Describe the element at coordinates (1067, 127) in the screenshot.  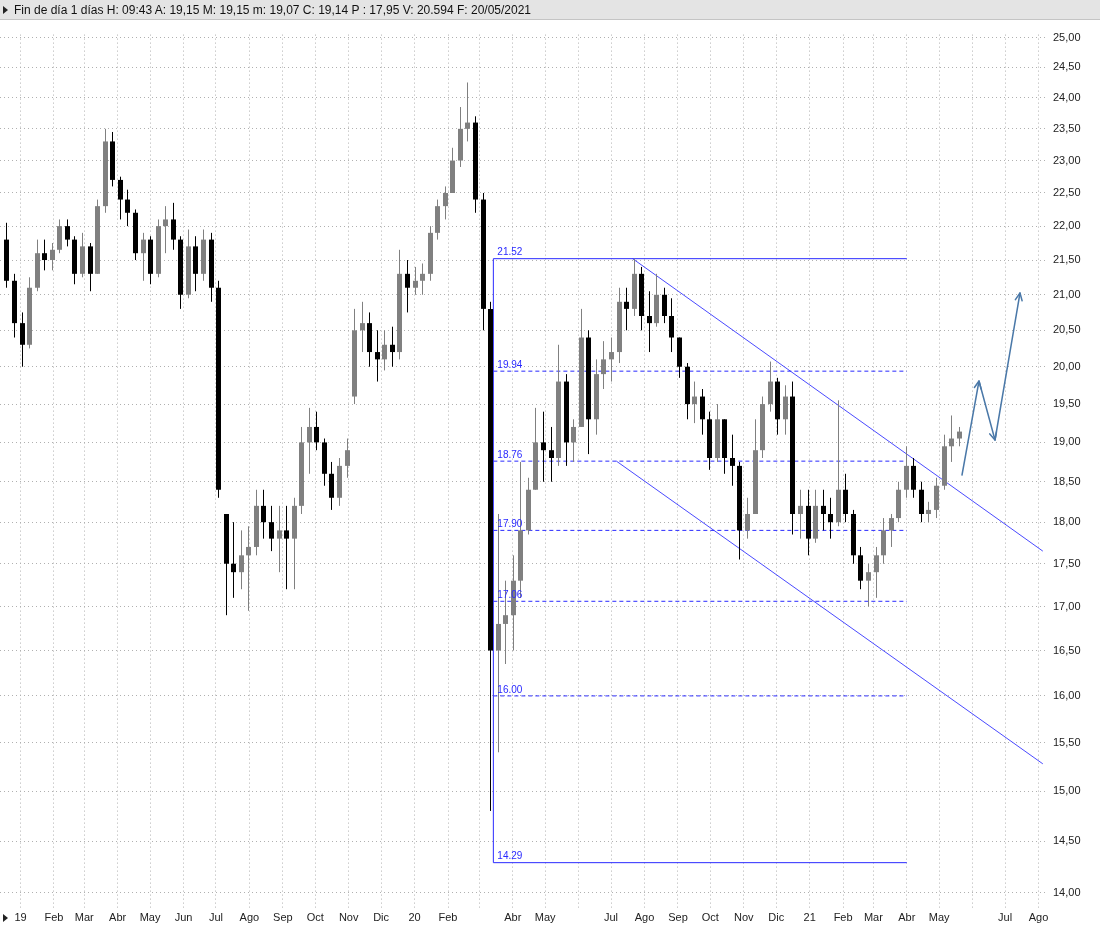
I see `y-tick-label: 23,50` at that location.